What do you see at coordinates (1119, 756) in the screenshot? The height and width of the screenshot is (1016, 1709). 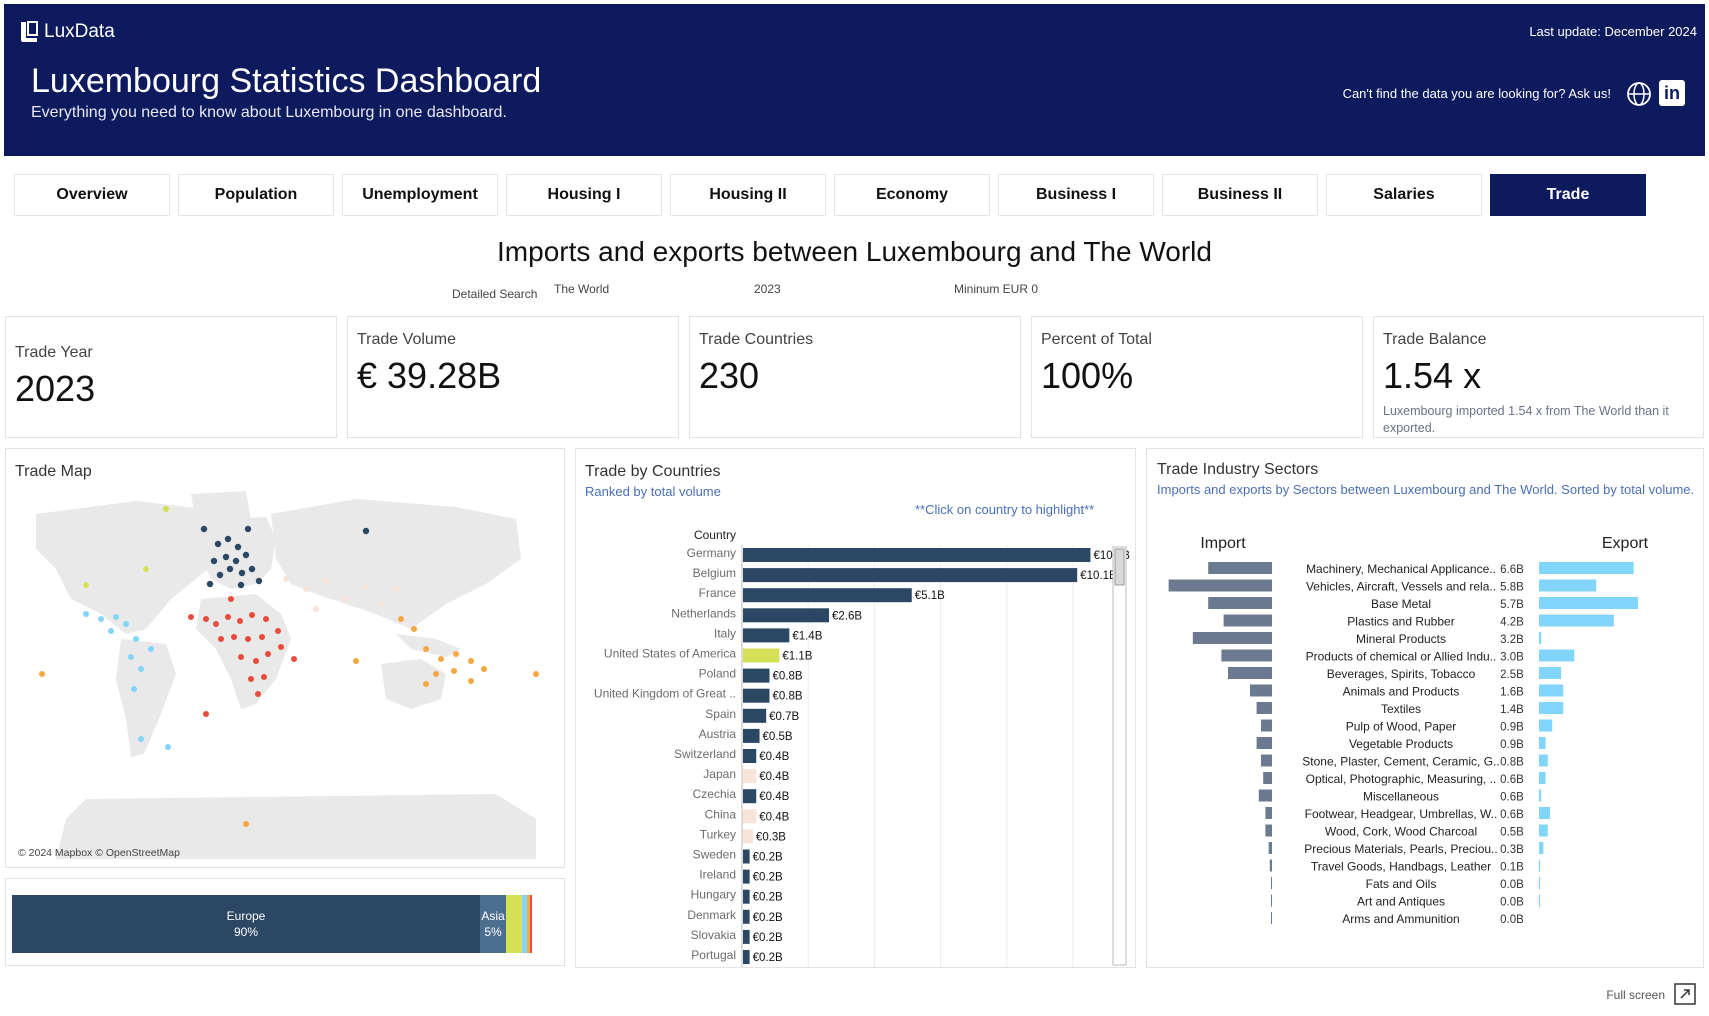 I see `countries-scrollbar` at bounding box center [1119, 756].